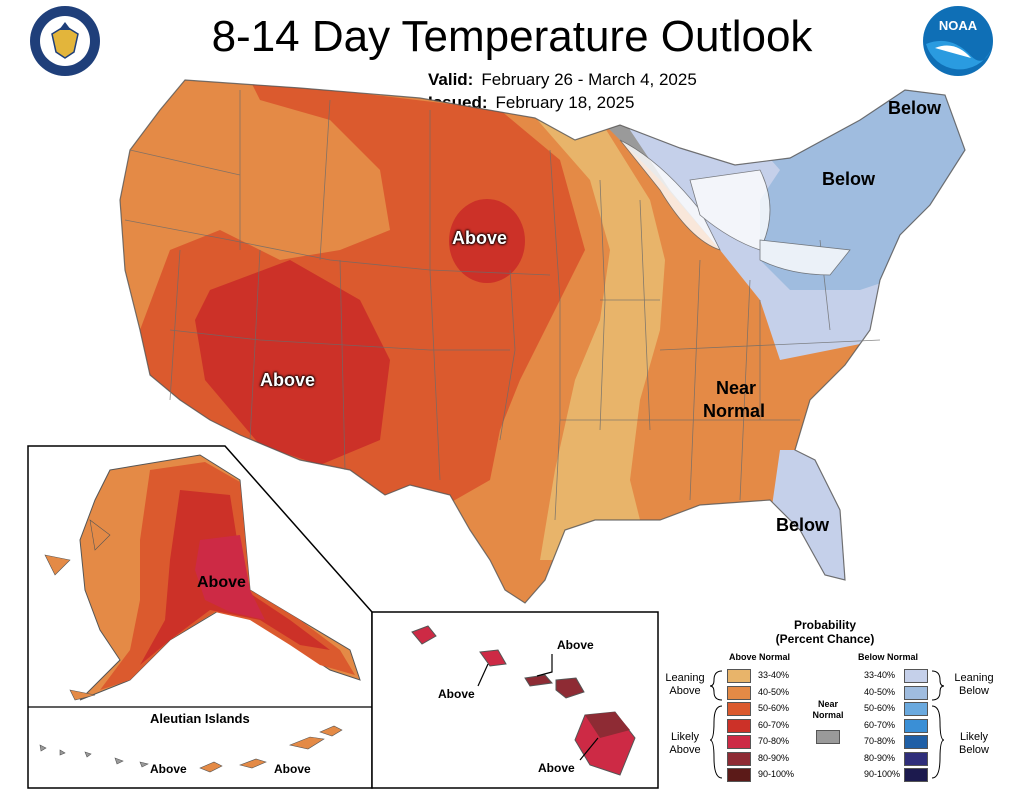  I want to click on label-hawaii-above-2: Above, so click(456, 694).